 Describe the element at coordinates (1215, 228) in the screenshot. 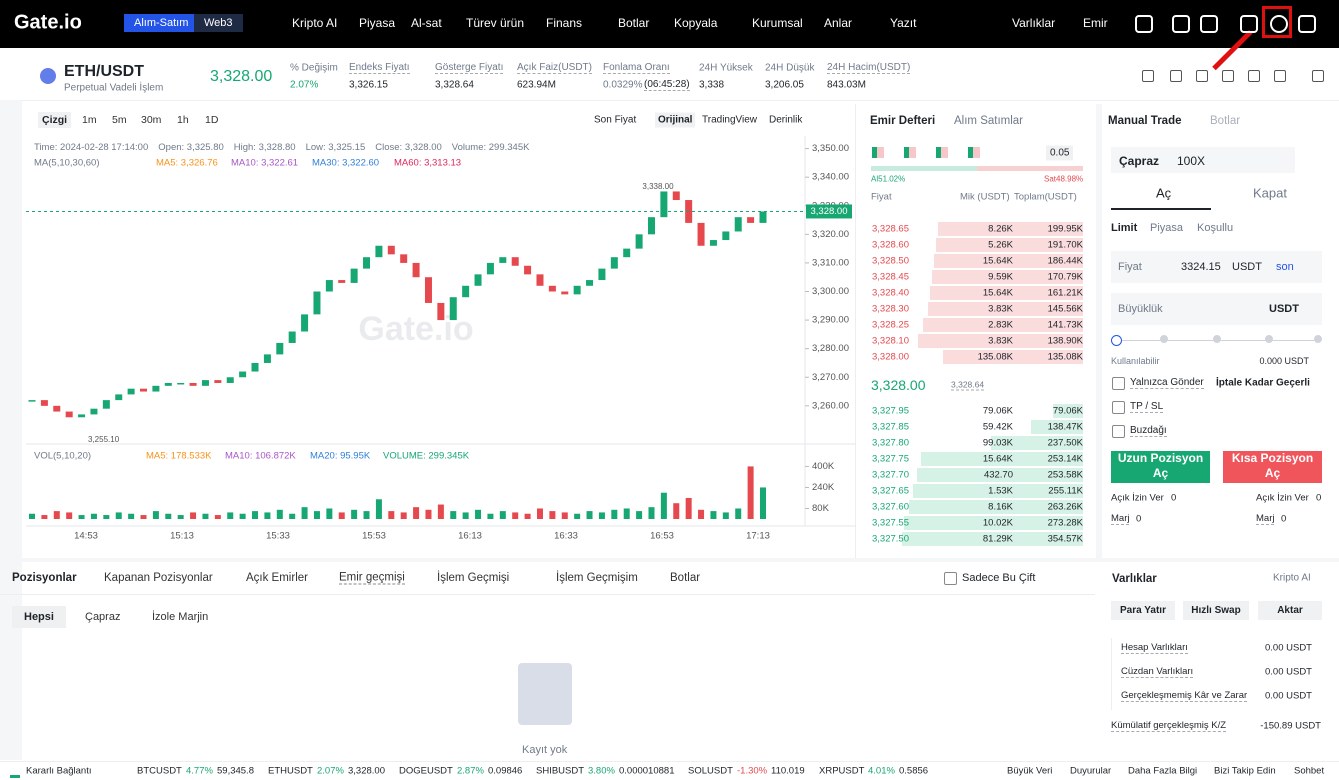

I see `order-type: Koşullu` at that location.